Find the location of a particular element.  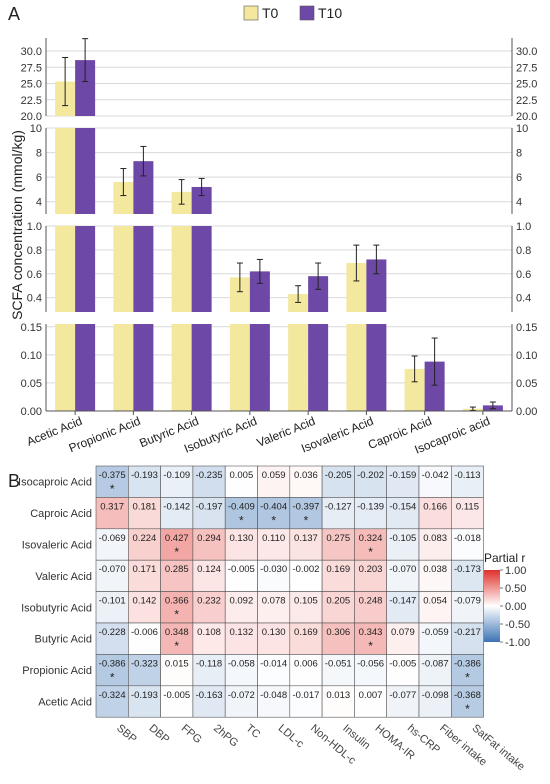

cell-value-label: -0.098 is located at coordinates (435, 695).